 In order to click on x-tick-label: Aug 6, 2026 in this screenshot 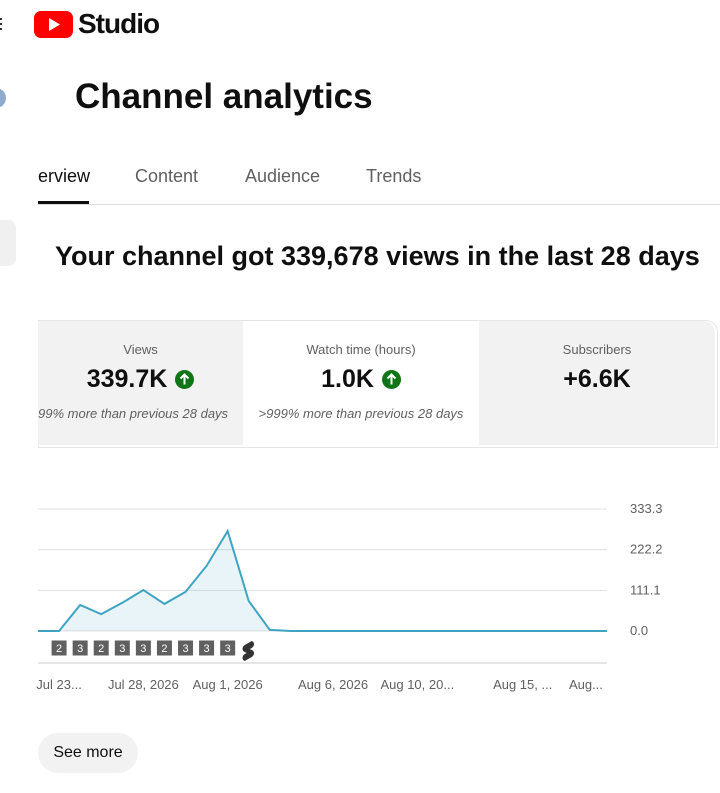, I will do `click(333, 684)`.